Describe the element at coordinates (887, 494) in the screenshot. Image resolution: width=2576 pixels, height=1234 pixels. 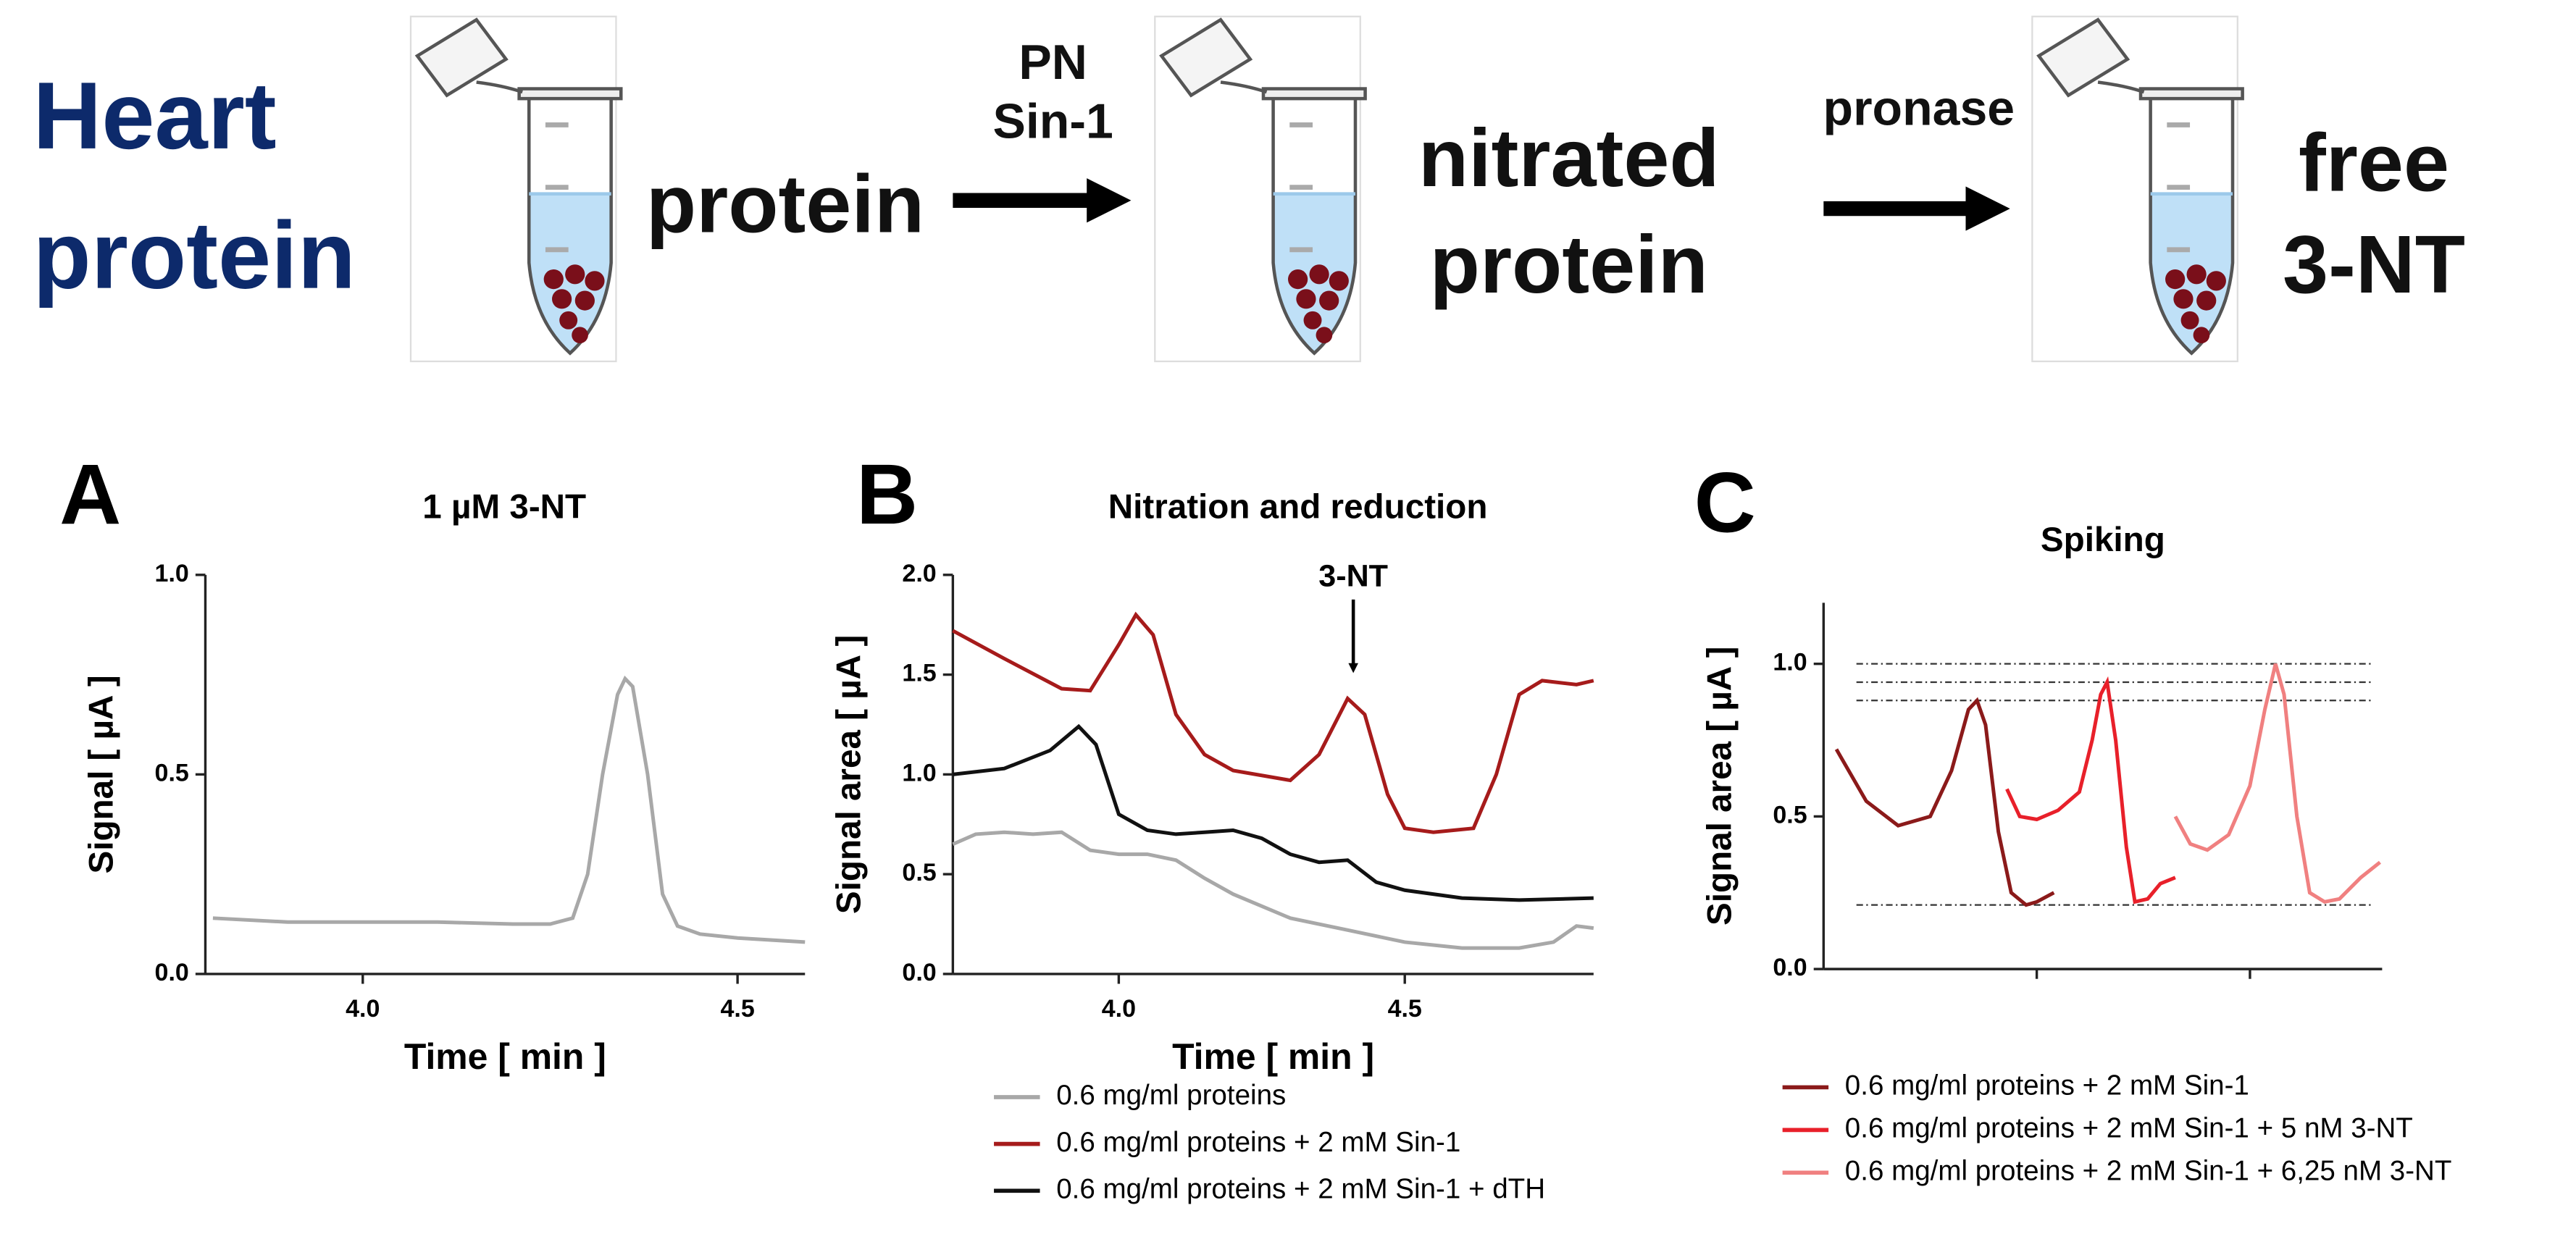
I see `panel-letter: B` at that location.